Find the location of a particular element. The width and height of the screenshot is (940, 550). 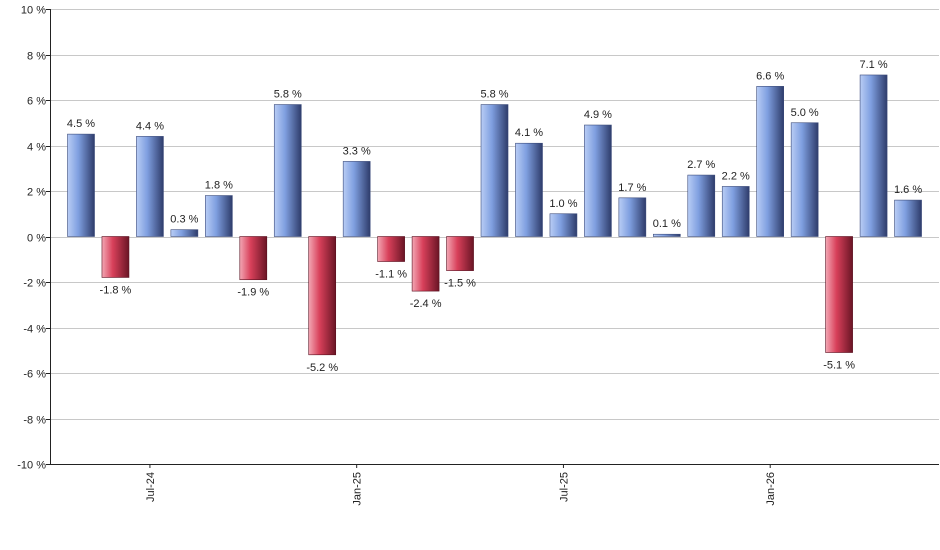

x-axis-tick-labels: Jul-24 Jan-25 Jul-25 Jan-26 is located at coordinates (461, 485).